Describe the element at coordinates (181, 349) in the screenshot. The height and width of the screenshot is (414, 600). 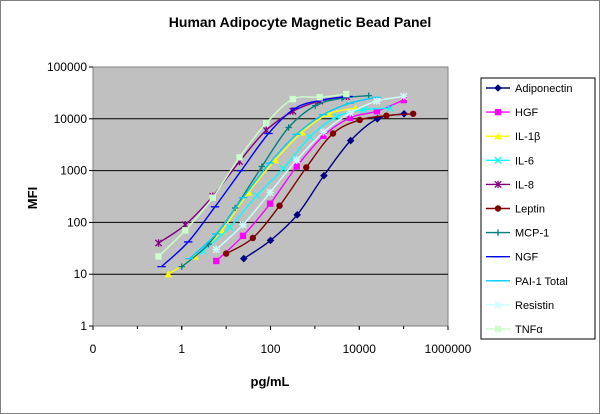
I see `x-tick-label: 1` at that location.